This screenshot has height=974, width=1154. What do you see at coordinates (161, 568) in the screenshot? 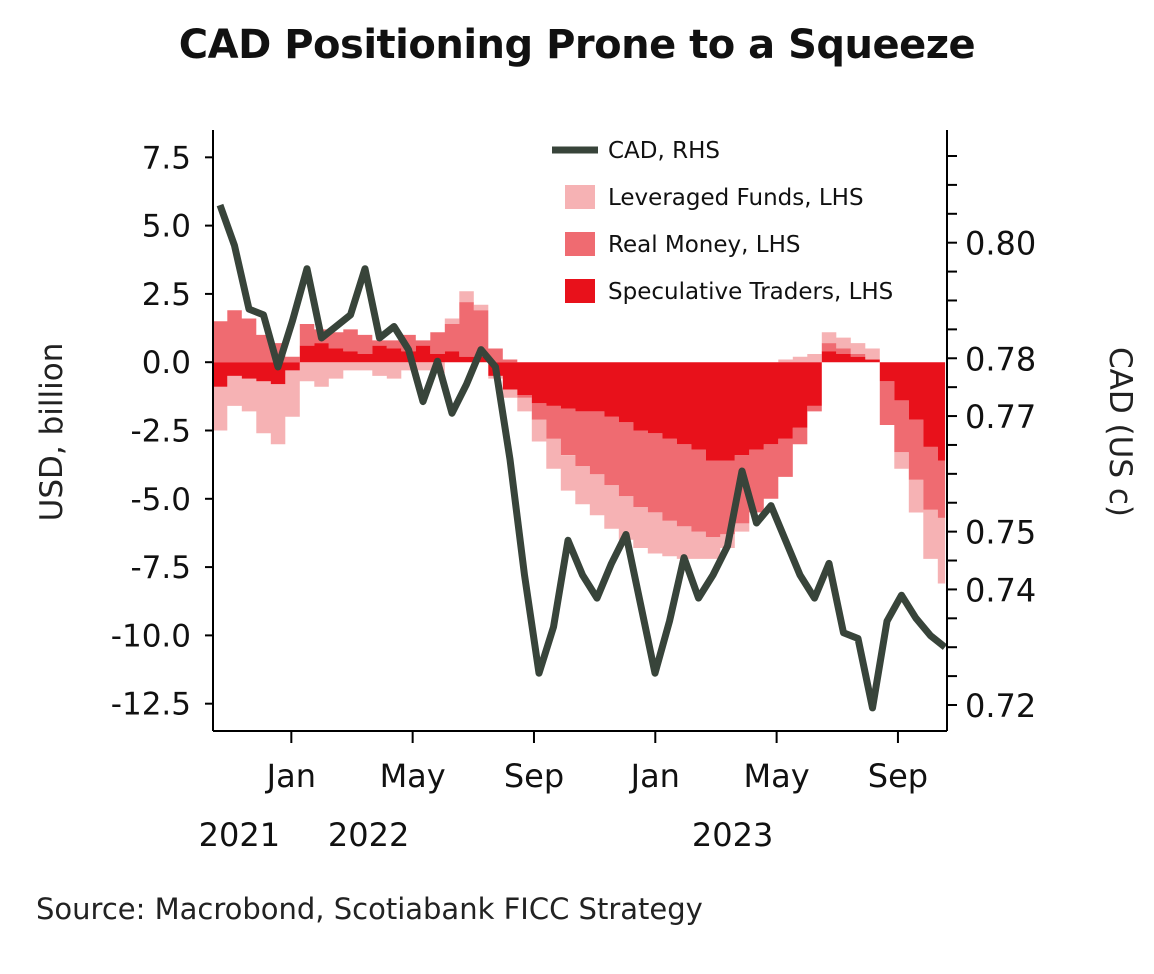
I see `left-tick-label: -7.5` at bounding box center [161, 568].